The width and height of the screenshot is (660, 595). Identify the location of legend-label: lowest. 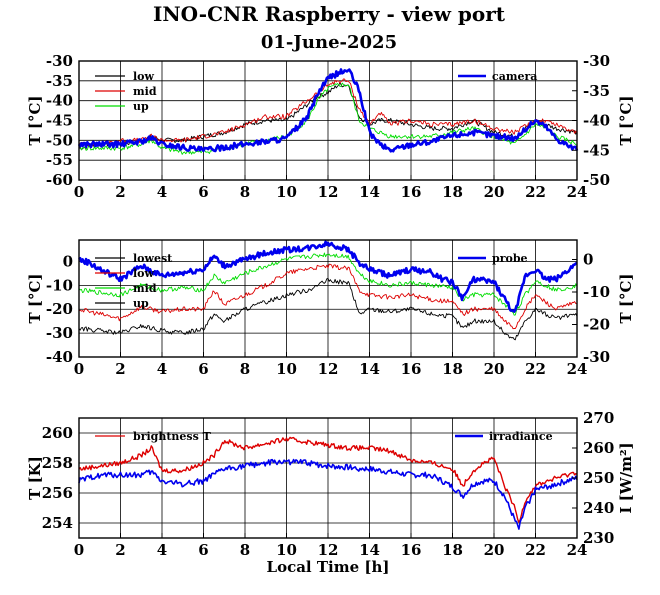
(153, 258).